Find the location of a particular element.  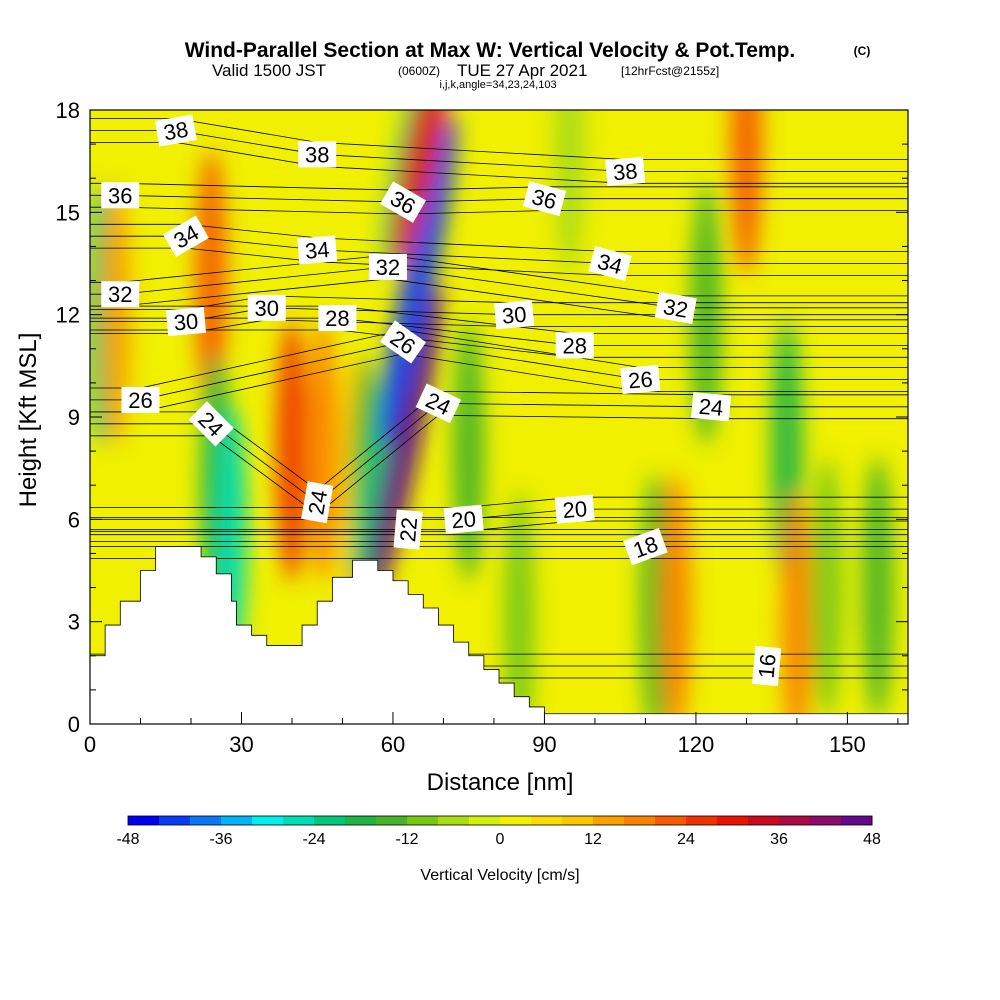

theta-label-text: 26 is located at coordinates (640, 379).